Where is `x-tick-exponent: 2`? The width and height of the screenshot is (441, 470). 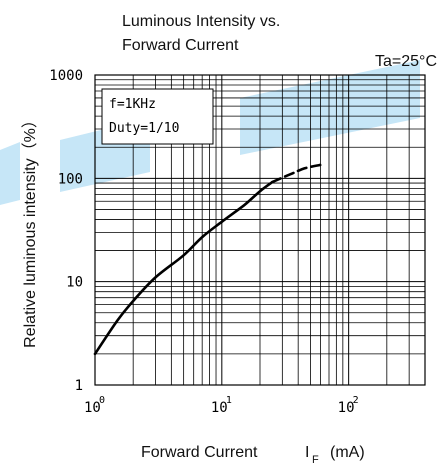
x-tick-exponent: 2 is located at coordinates (356, 400).